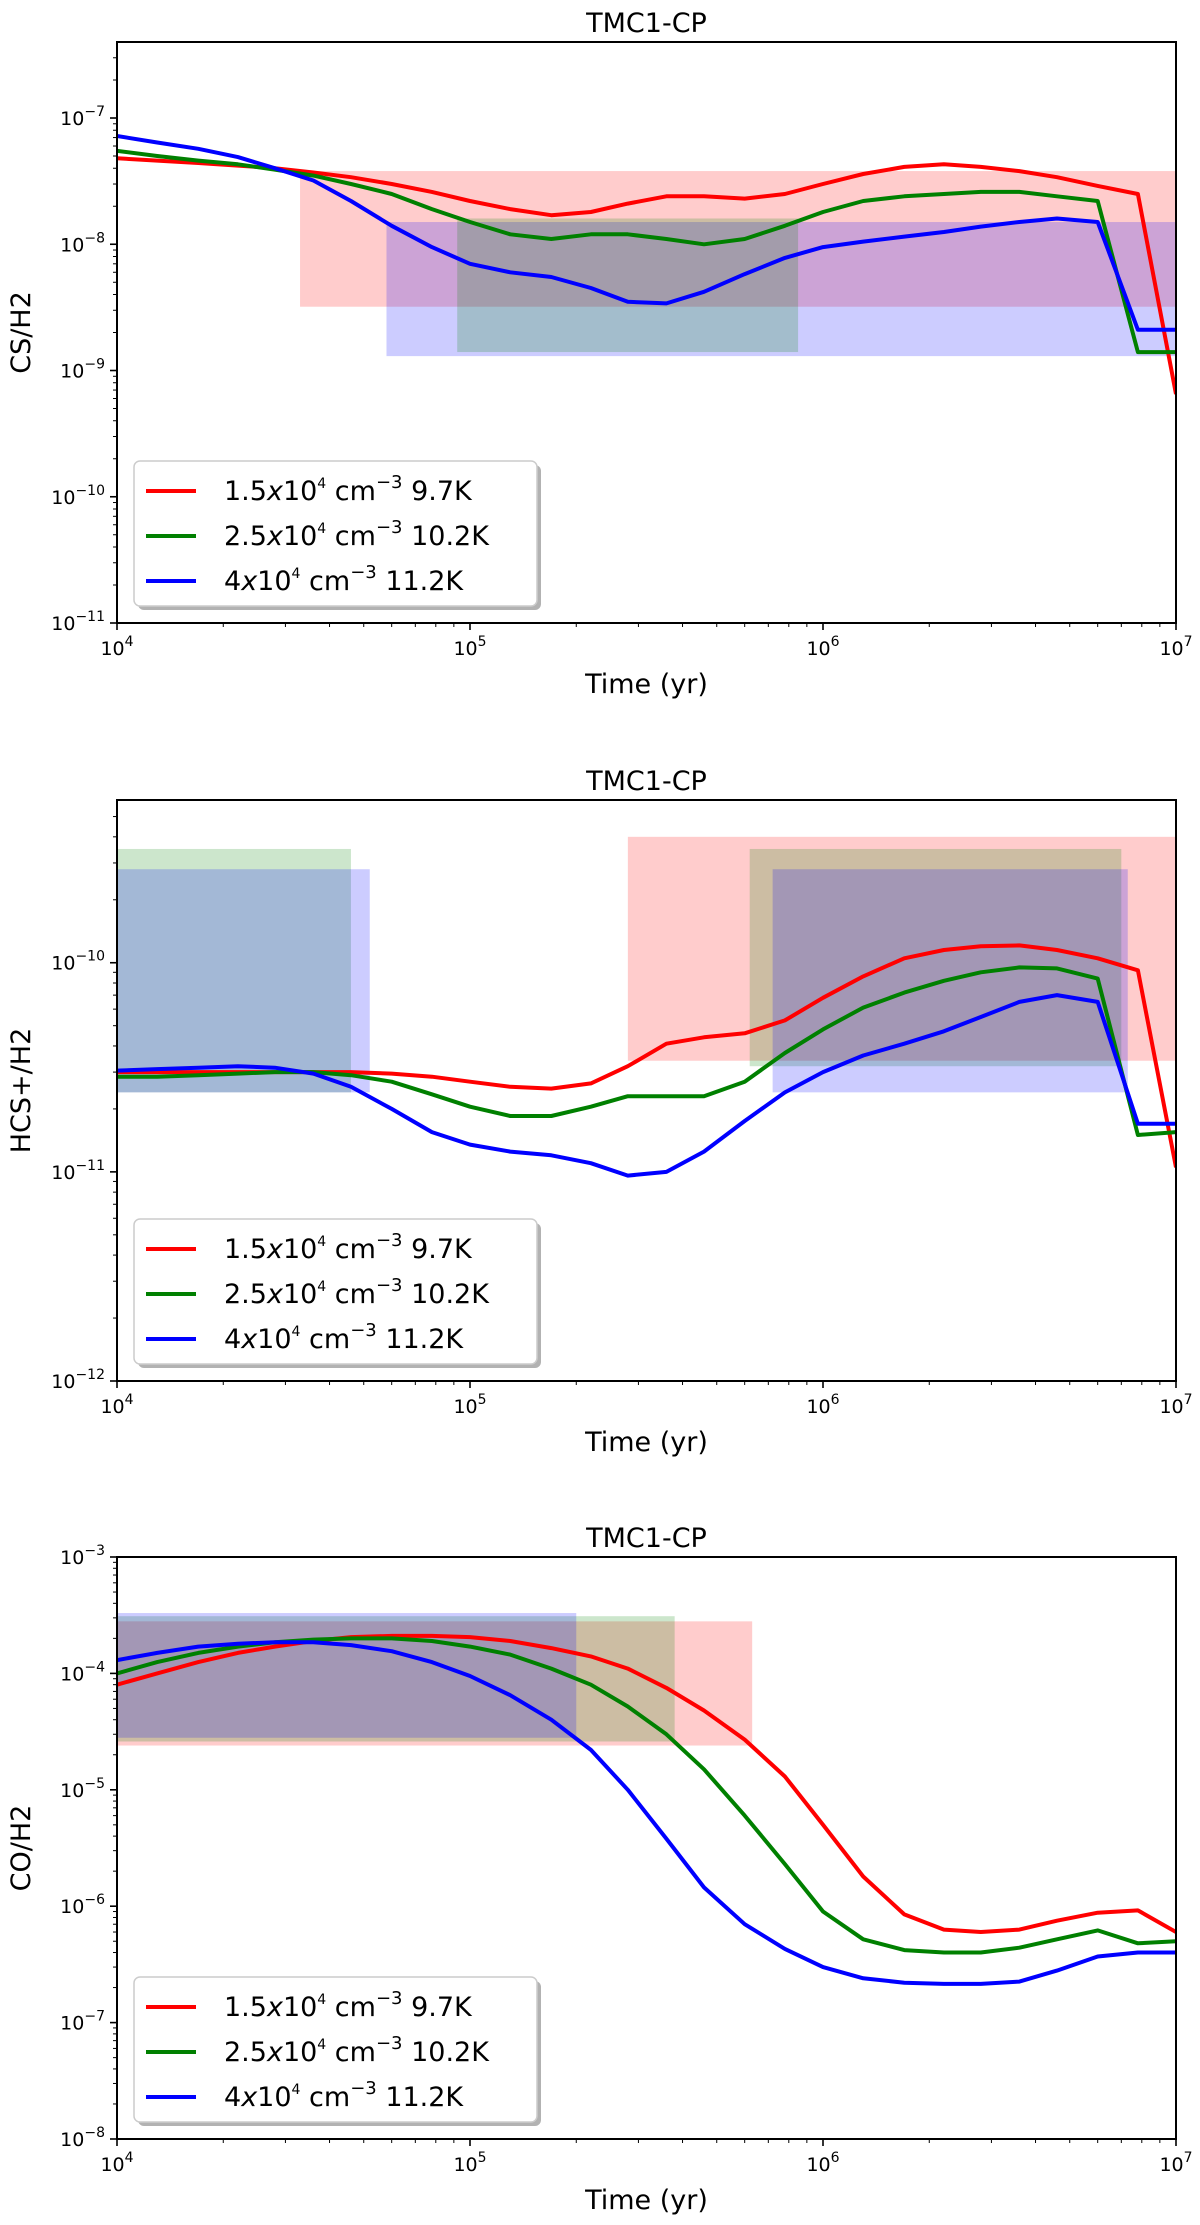 This screenshot has height=2225, width=1200. What do you see at coordinates (94, 2017) in the screenshot?
I see `y-tick-exp: −7` at bounding box center [94, 2017].